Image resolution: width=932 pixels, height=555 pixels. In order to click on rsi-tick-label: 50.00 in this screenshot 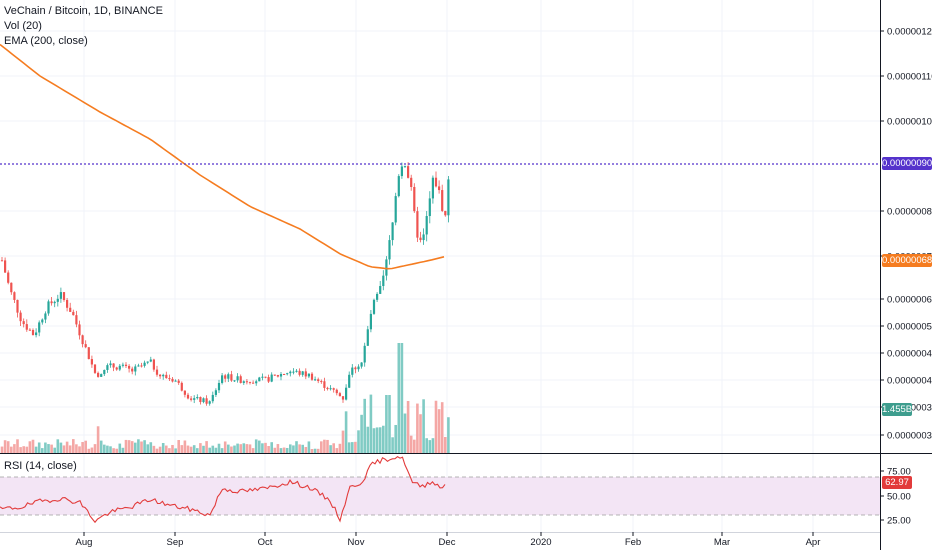, I will do `click(899, 497)`.